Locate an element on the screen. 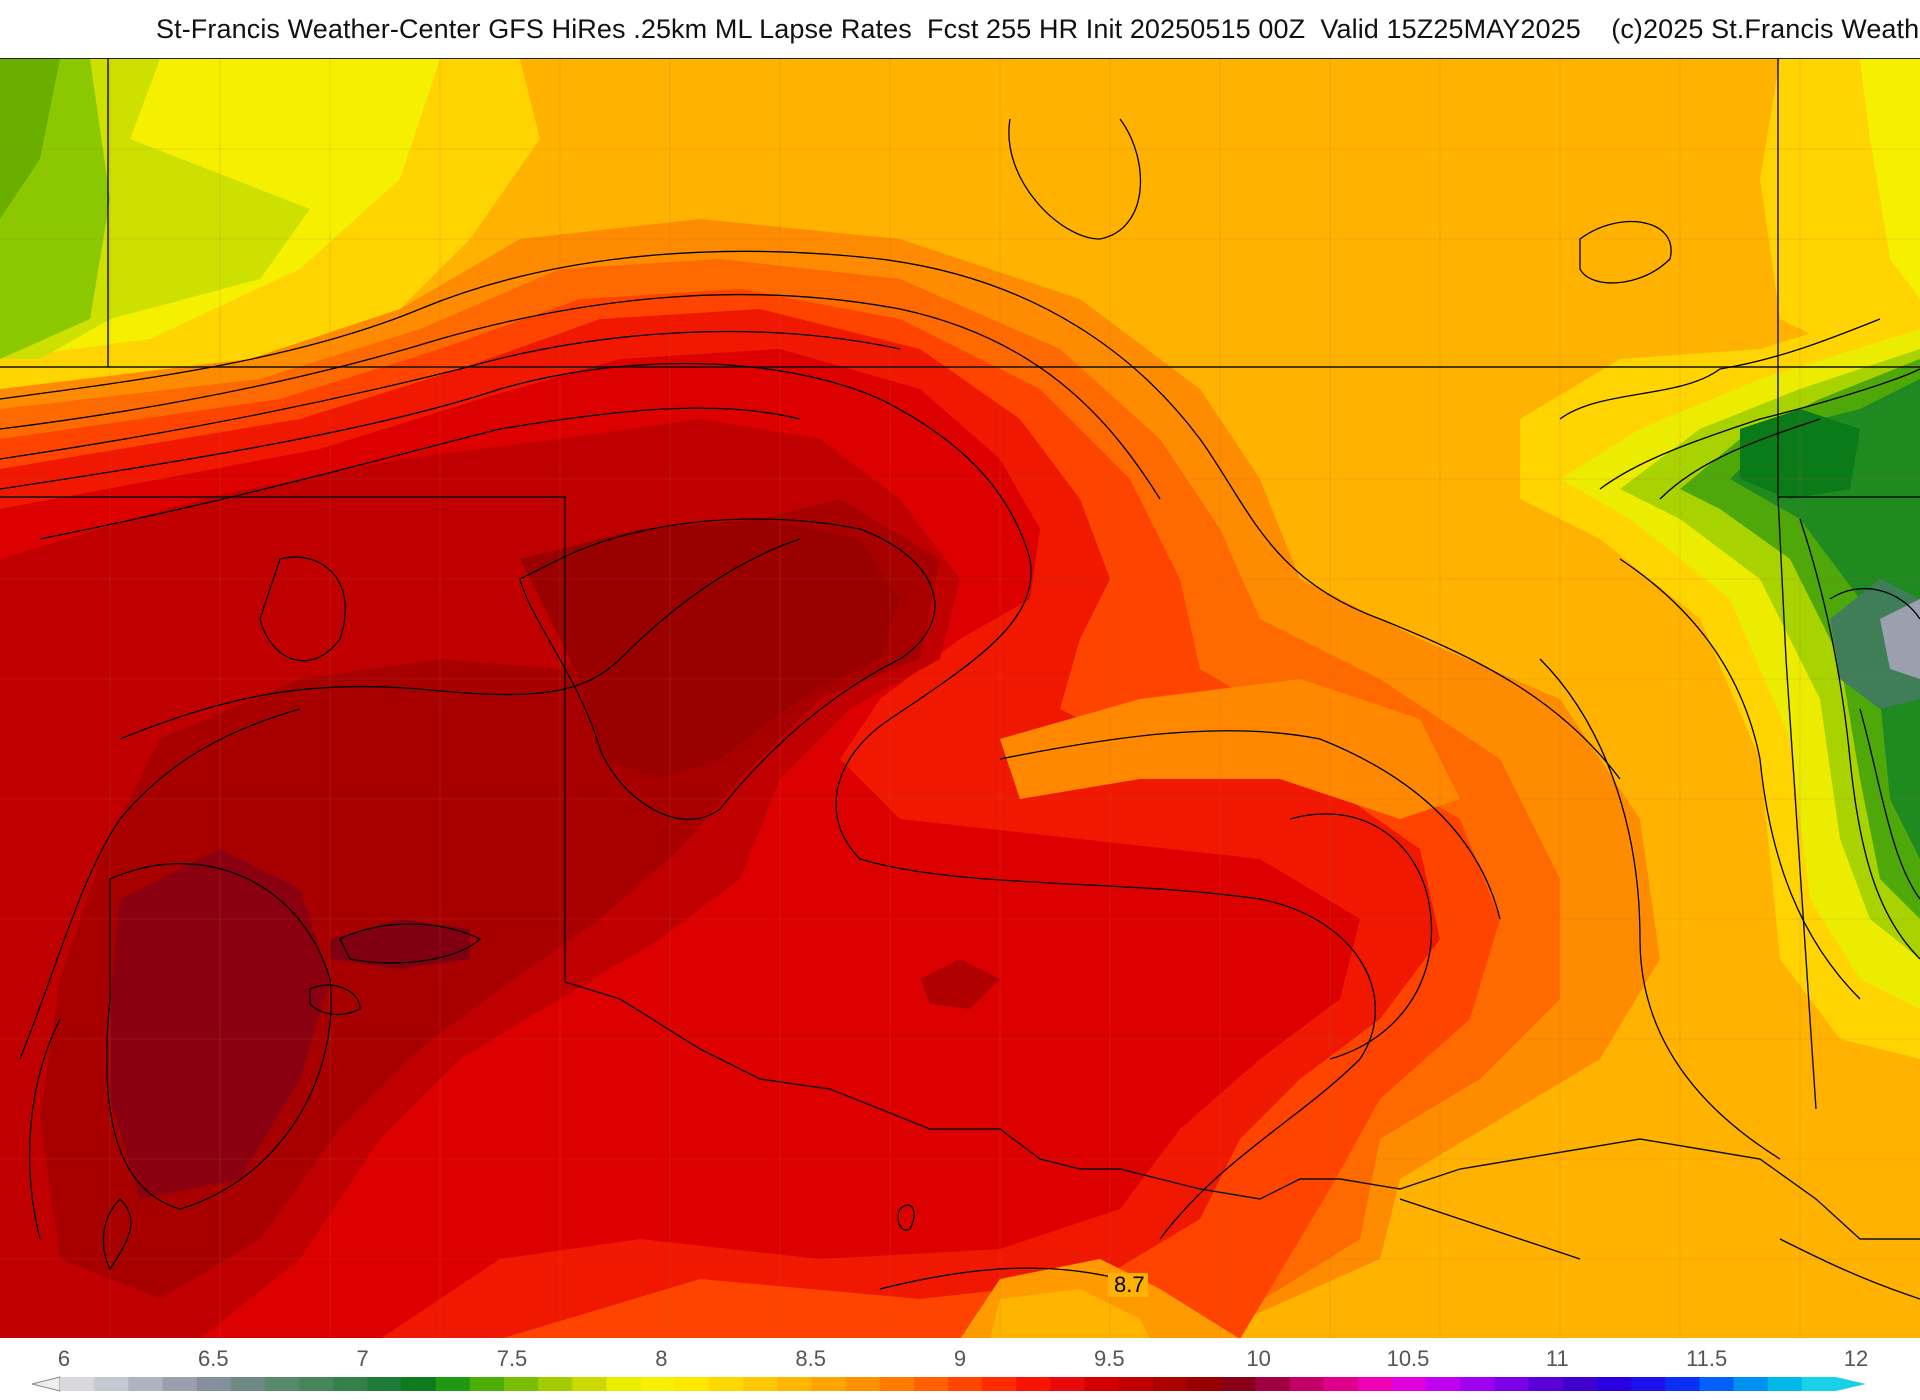 The height and width of the screenshot is (1400, 1920). colorbar-tick-label: 12 is located at coordinates (1856, 1358).